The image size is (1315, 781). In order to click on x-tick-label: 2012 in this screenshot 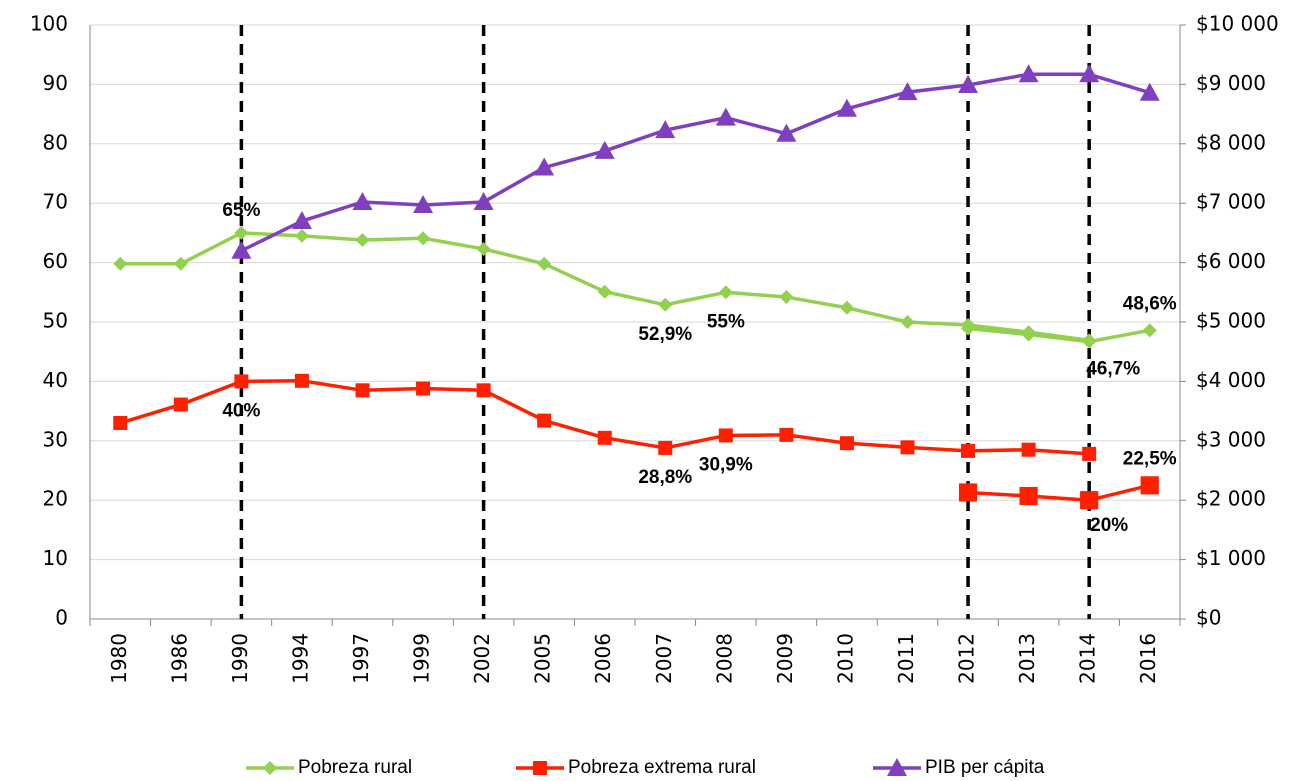, I will do `click(967, 658)`.